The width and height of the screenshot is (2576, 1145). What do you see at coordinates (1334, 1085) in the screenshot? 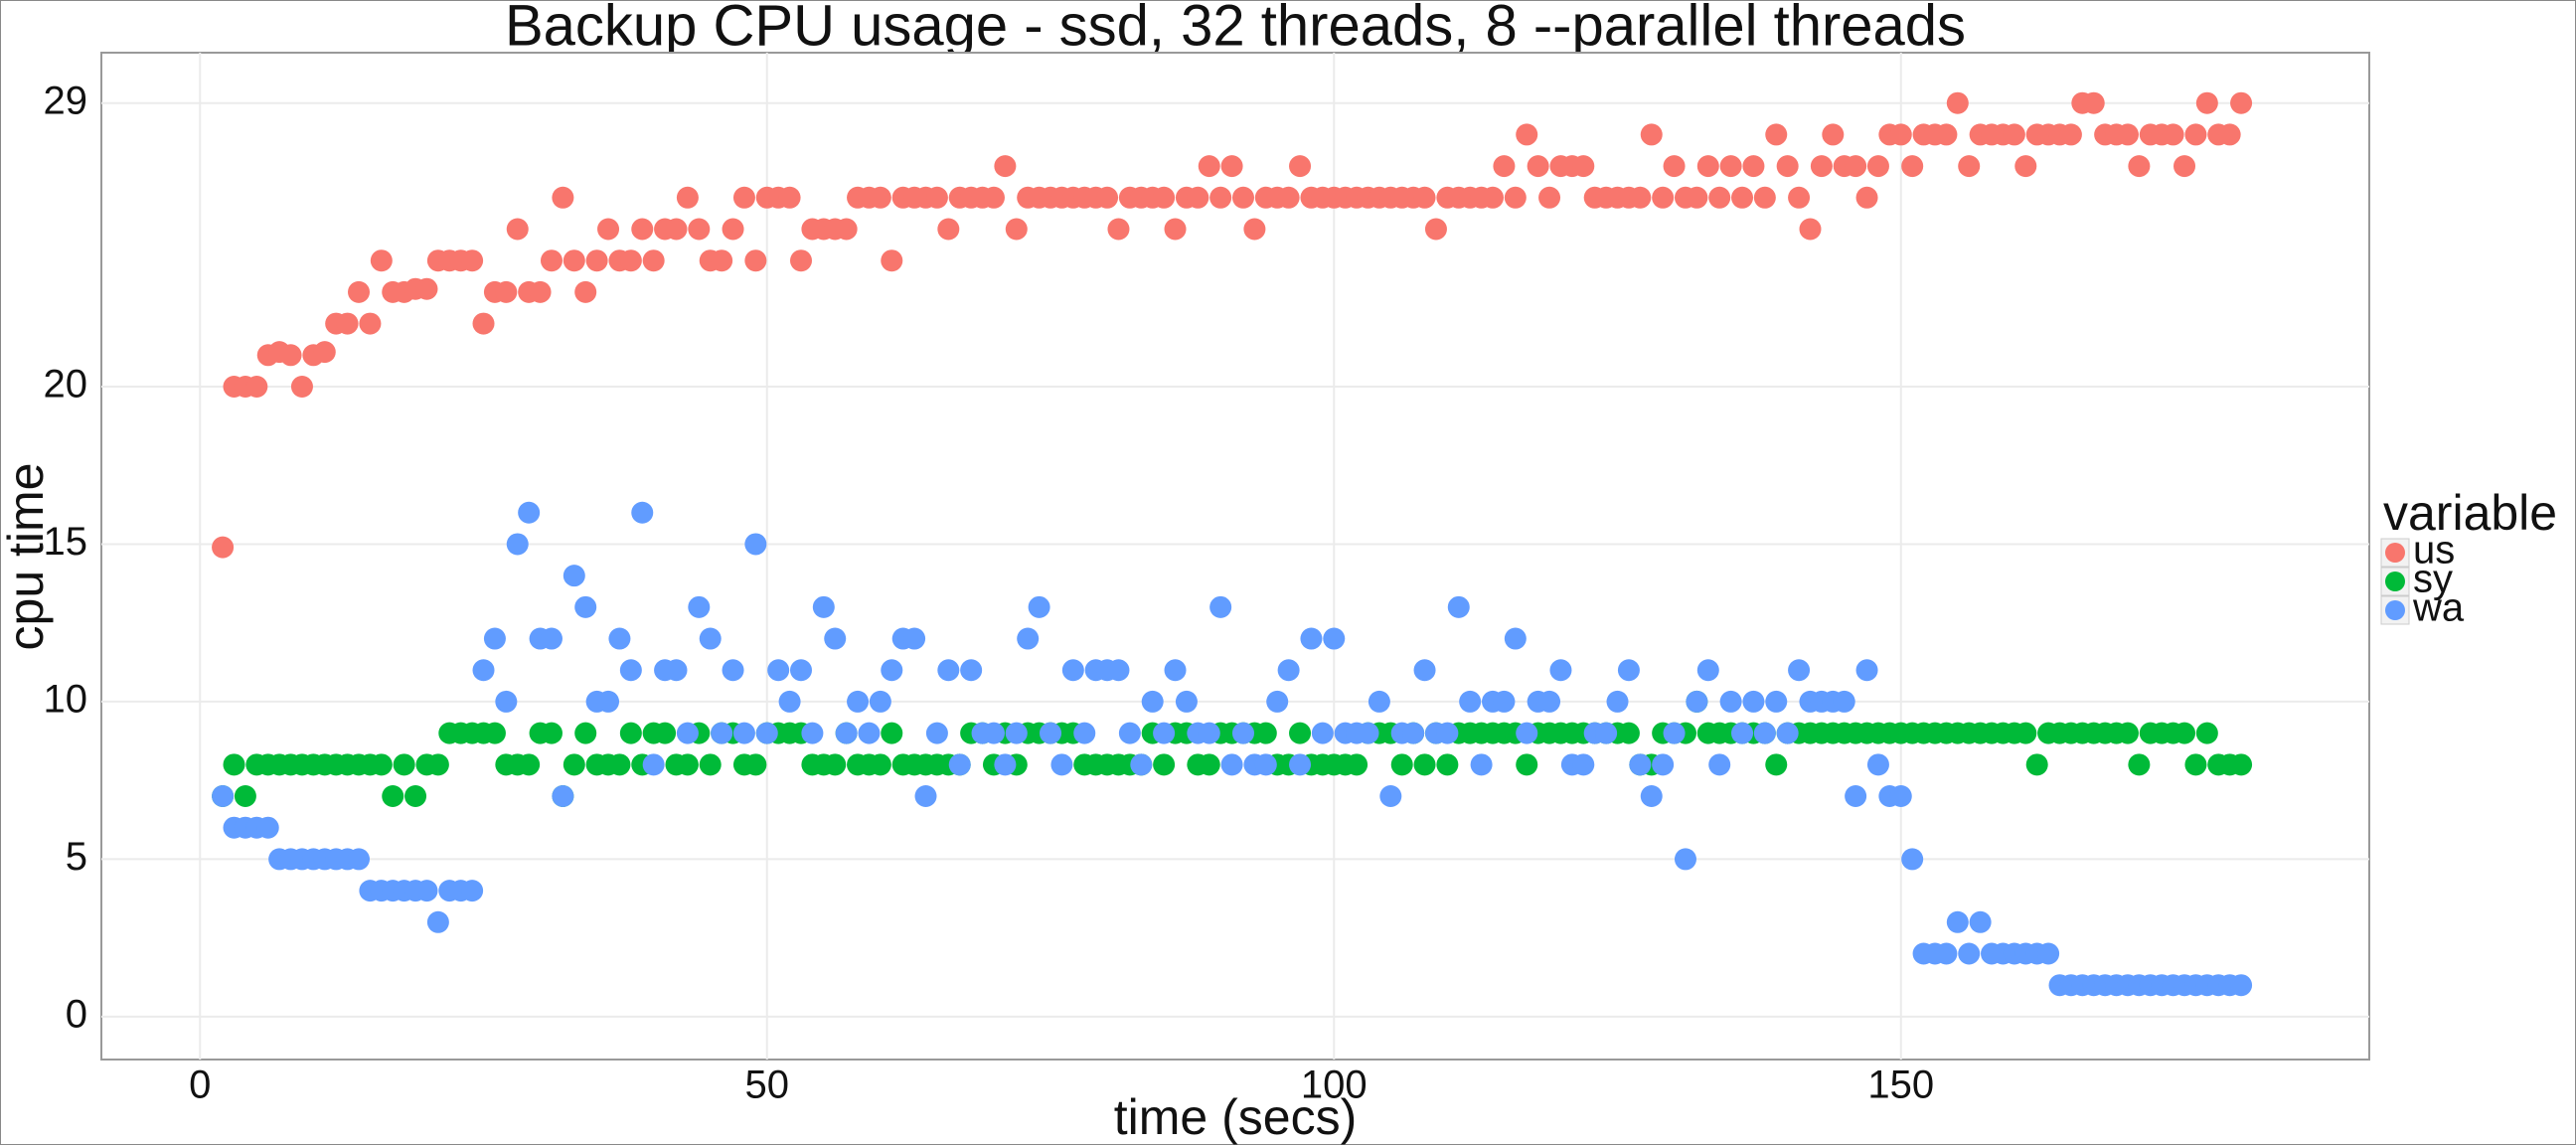
I see `x-tick-label: 100` at bounding box center [1334, 1085].